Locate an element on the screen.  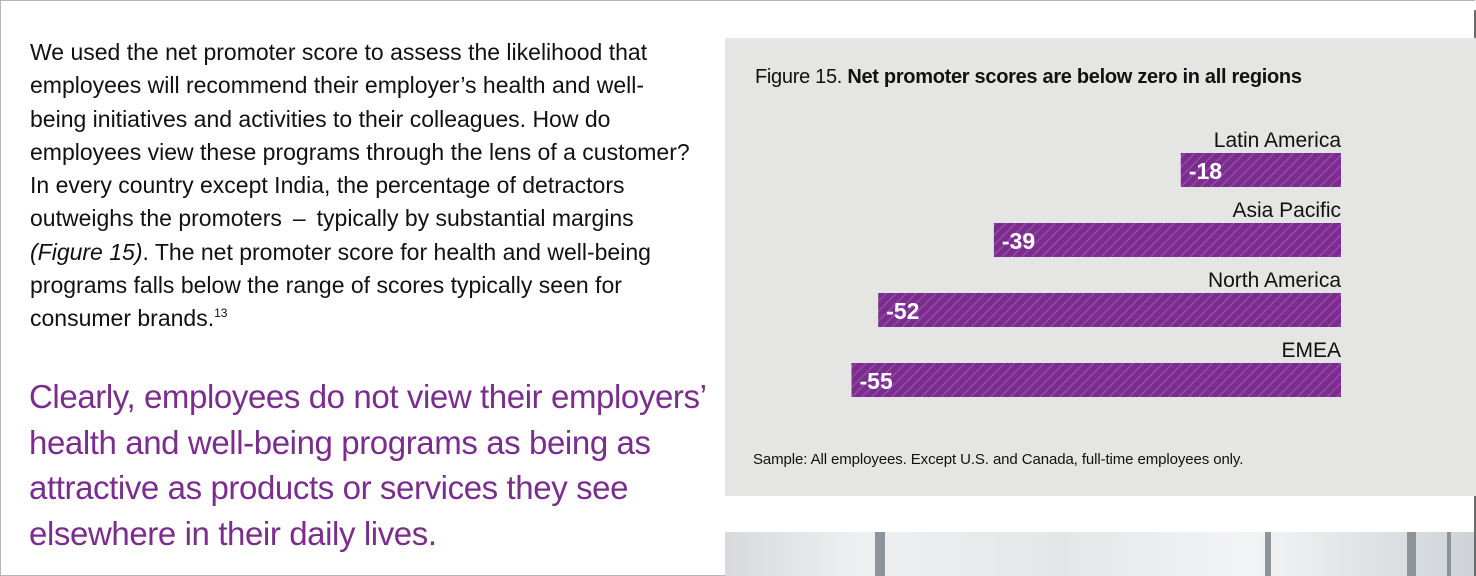
value-label: -55 is located at coordinates (876, 381).